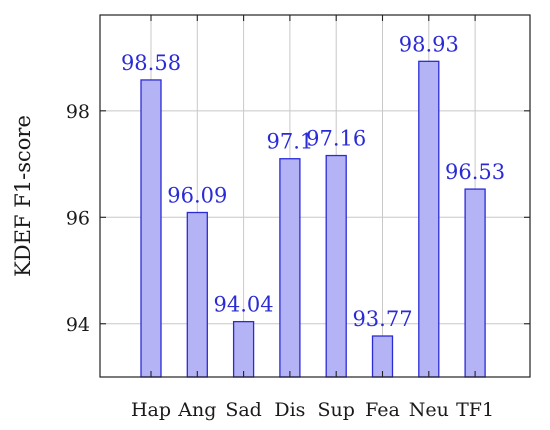  I want to click on y-axis-tick-labels: 94 96 98, so click(78, 218).